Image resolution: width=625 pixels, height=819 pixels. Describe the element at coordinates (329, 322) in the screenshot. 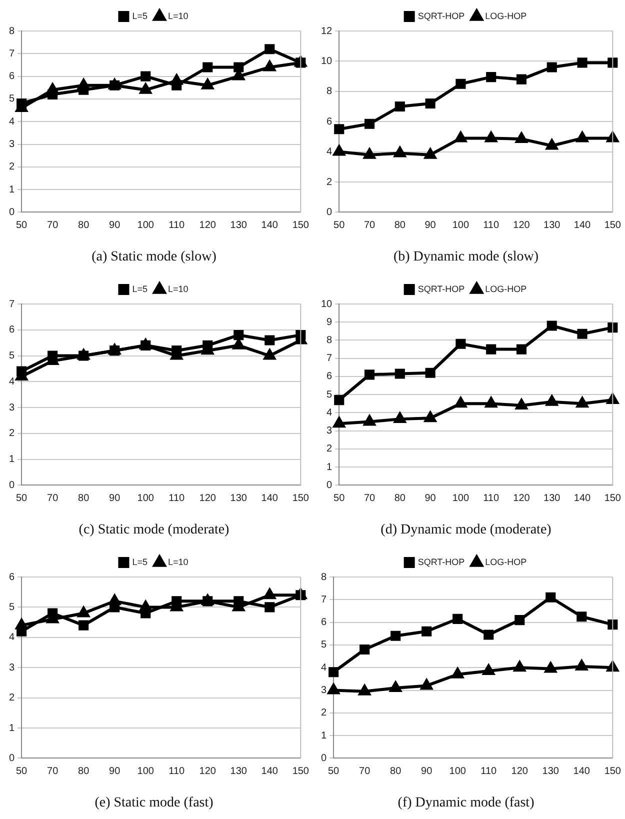

I see `y-tick-label: 9` at that location.